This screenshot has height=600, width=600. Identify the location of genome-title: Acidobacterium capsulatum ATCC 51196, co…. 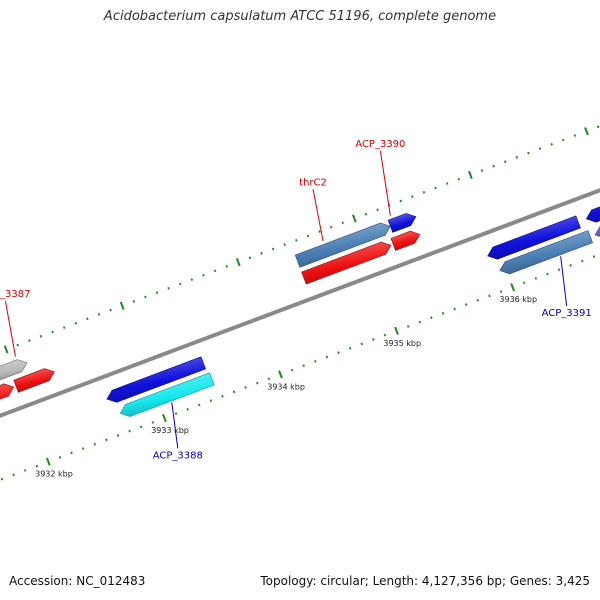
(300, 16).